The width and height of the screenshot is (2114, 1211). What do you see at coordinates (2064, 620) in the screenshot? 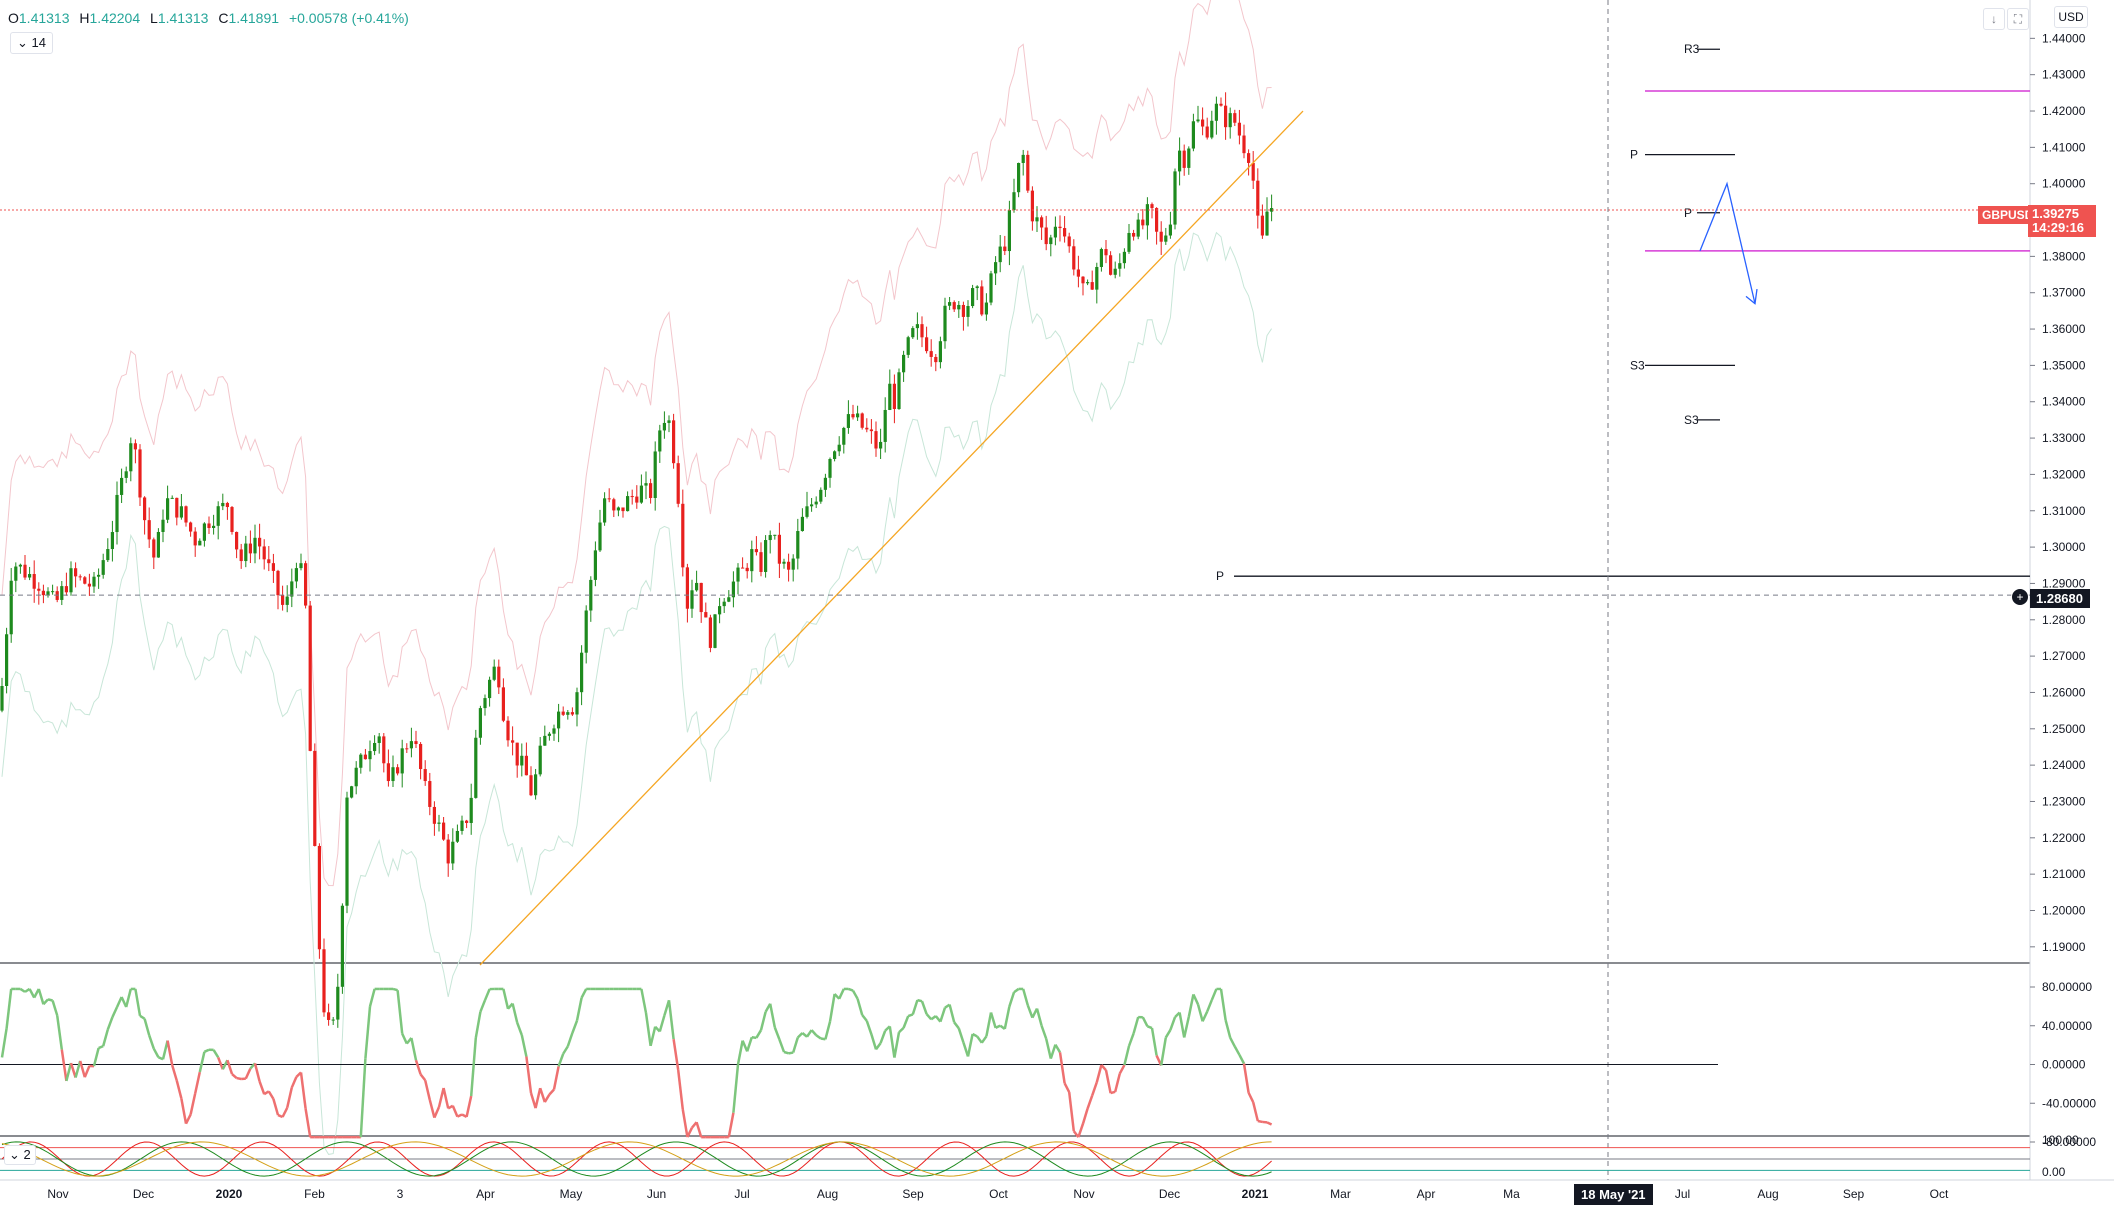
I see `price-tick-label: 1.28000` at bounding box center [2064, 620].